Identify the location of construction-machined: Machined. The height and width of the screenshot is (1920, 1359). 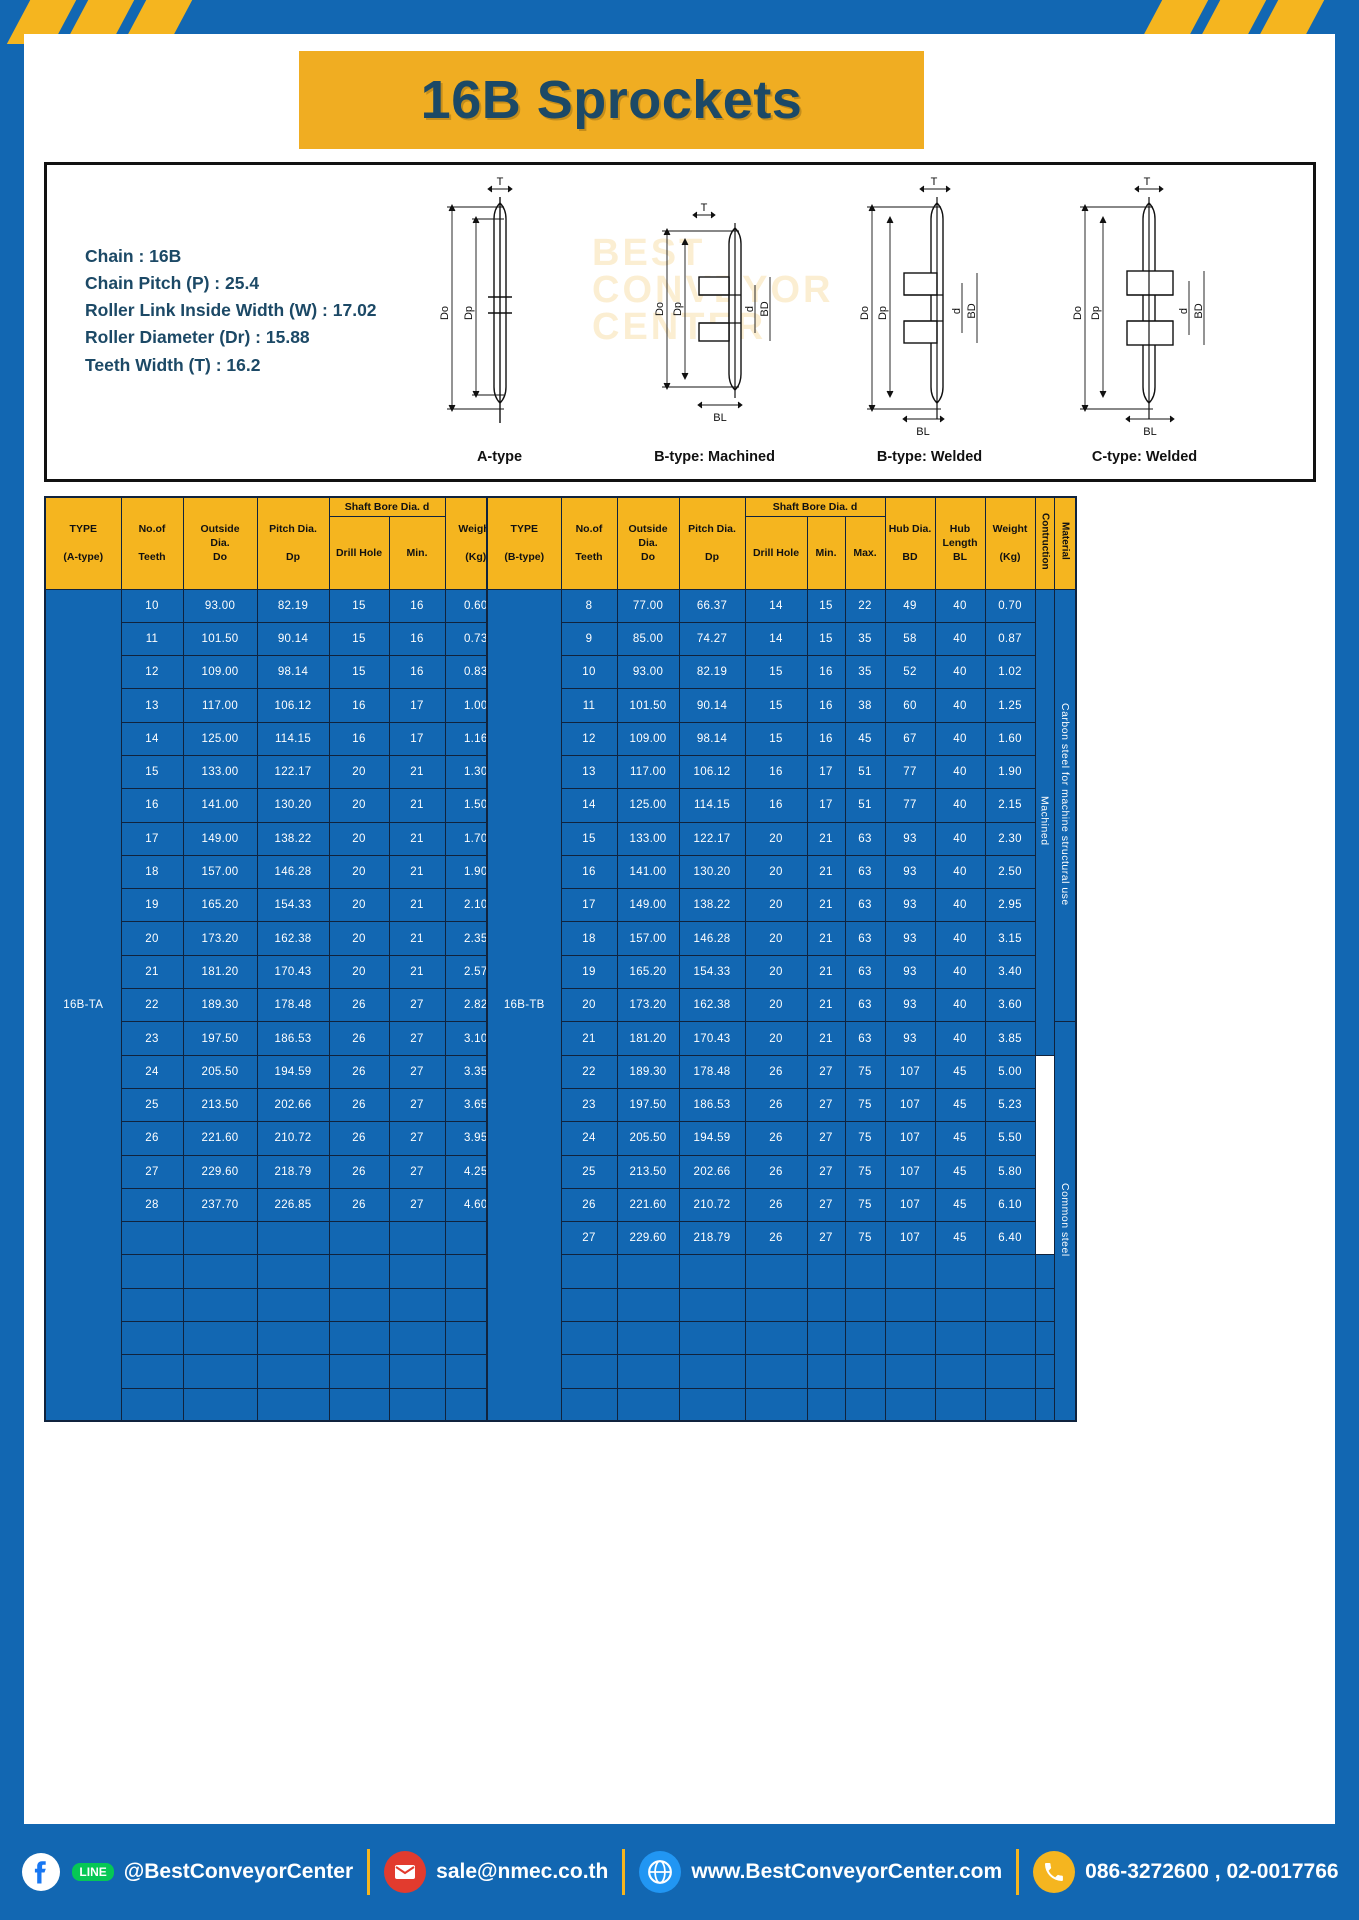
(1044, 822).